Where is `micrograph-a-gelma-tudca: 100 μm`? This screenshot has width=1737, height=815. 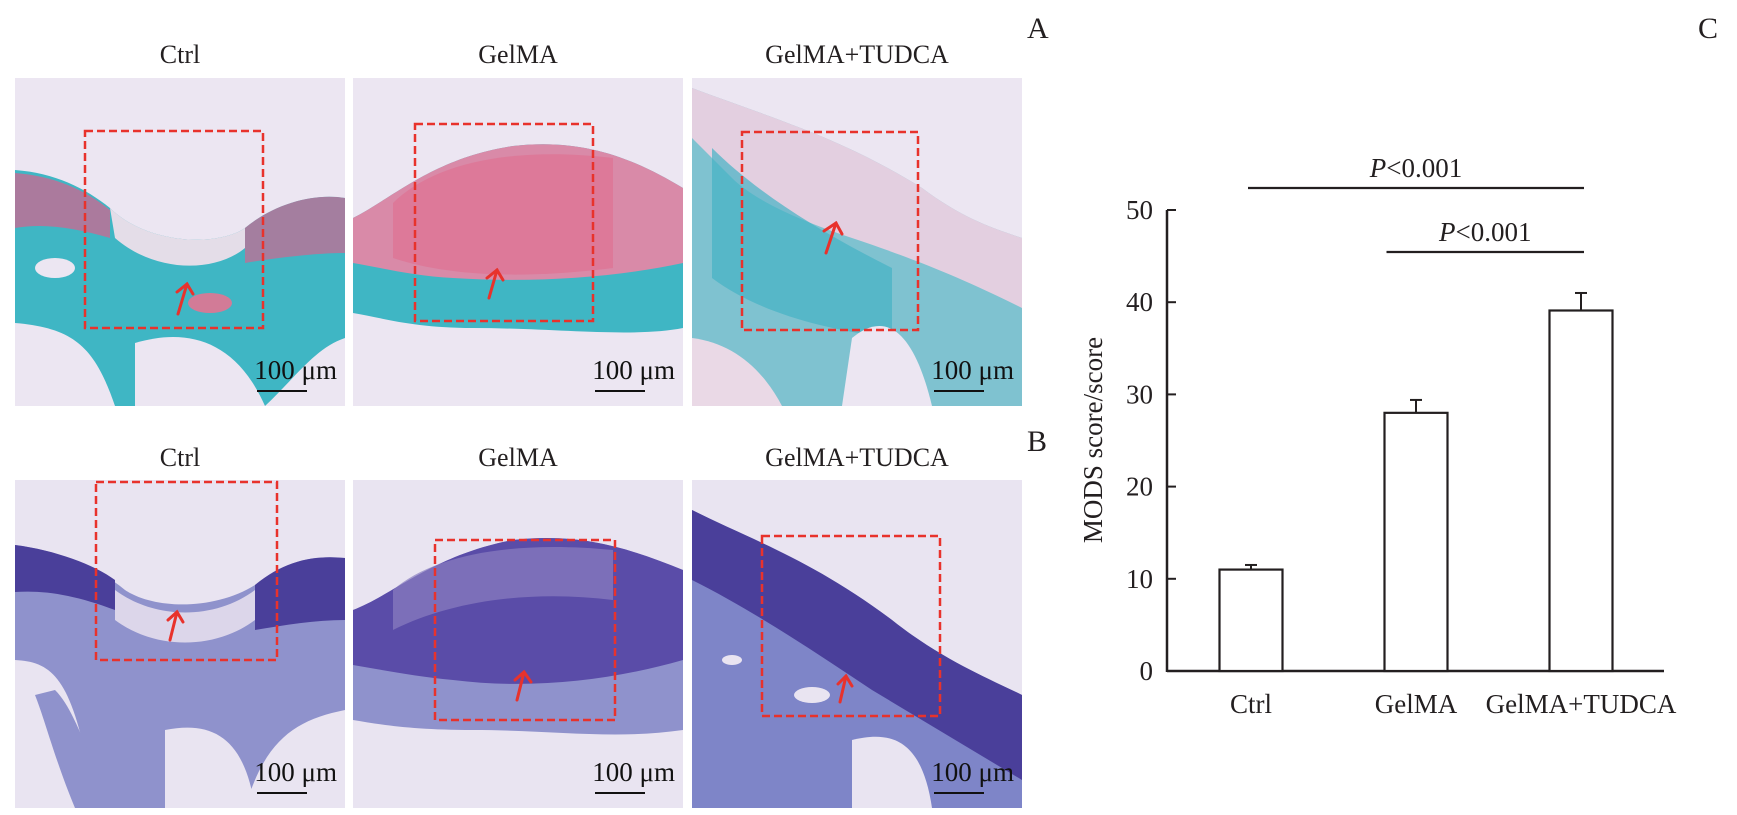
micrograph-a-gelma-tudca: 100 μm is located at coordinates (857, 242).